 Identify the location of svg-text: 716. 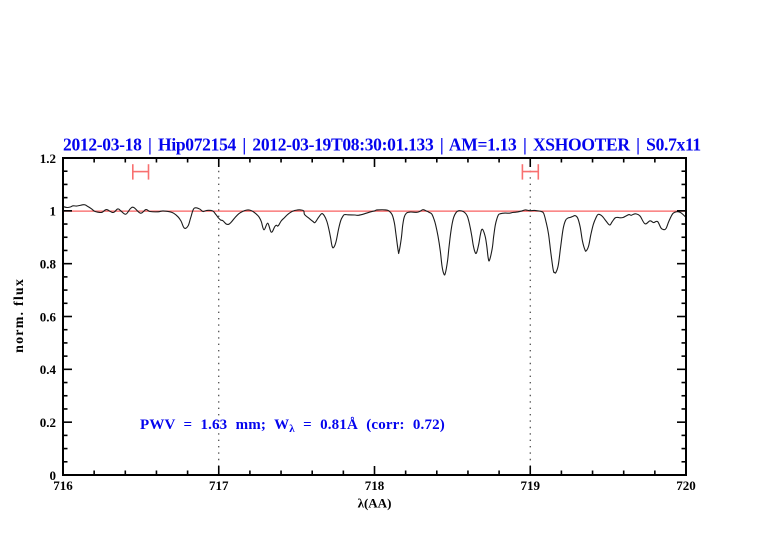
(63, 485).